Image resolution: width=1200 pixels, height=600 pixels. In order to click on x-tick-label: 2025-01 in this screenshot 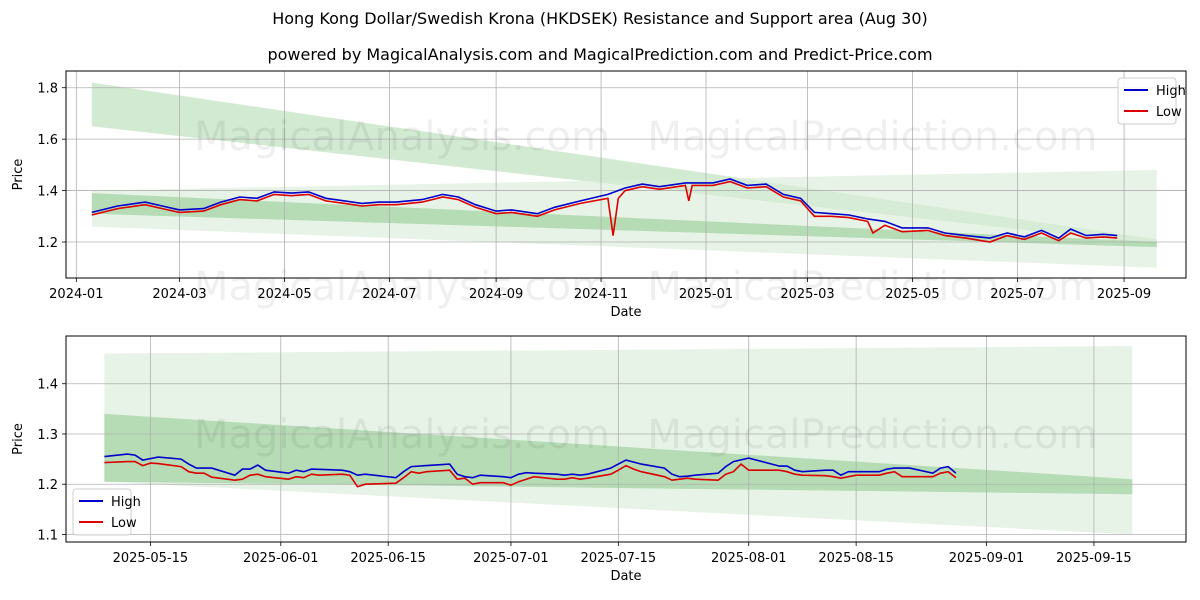, I will do `click(706, 294)`.